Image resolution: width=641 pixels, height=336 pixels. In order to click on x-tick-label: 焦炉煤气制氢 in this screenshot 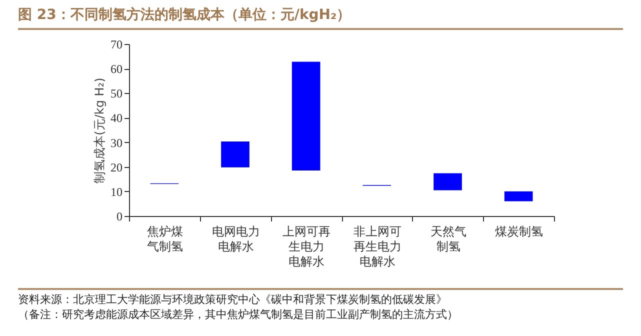, I will do `click(164, 239)`.